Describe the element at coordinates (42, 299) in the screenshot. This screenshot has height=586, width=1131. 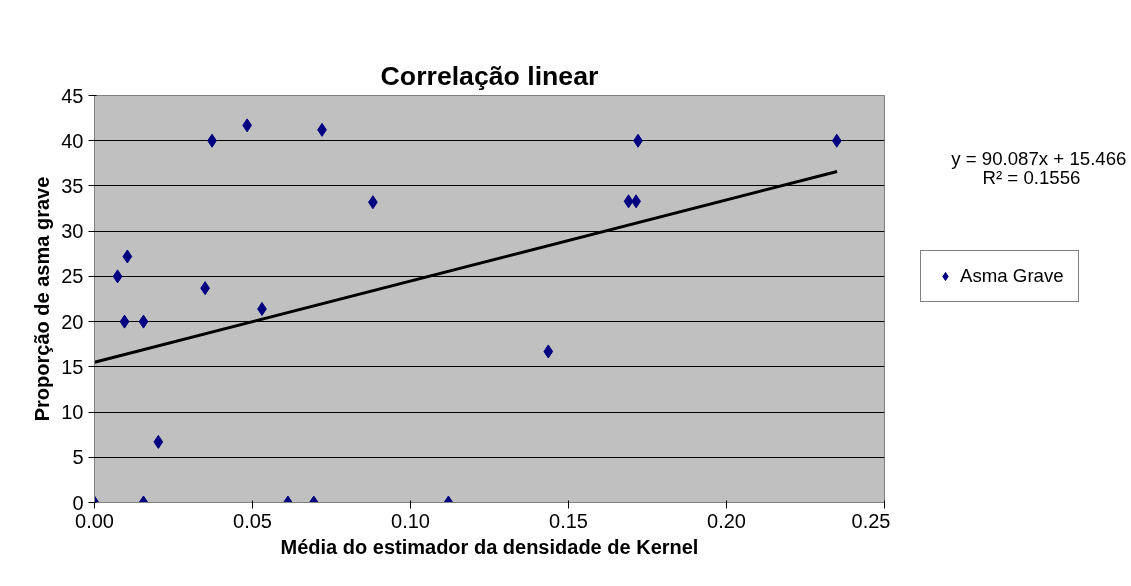
I see `y-axis-title: Proporção de asma grave` at that location.